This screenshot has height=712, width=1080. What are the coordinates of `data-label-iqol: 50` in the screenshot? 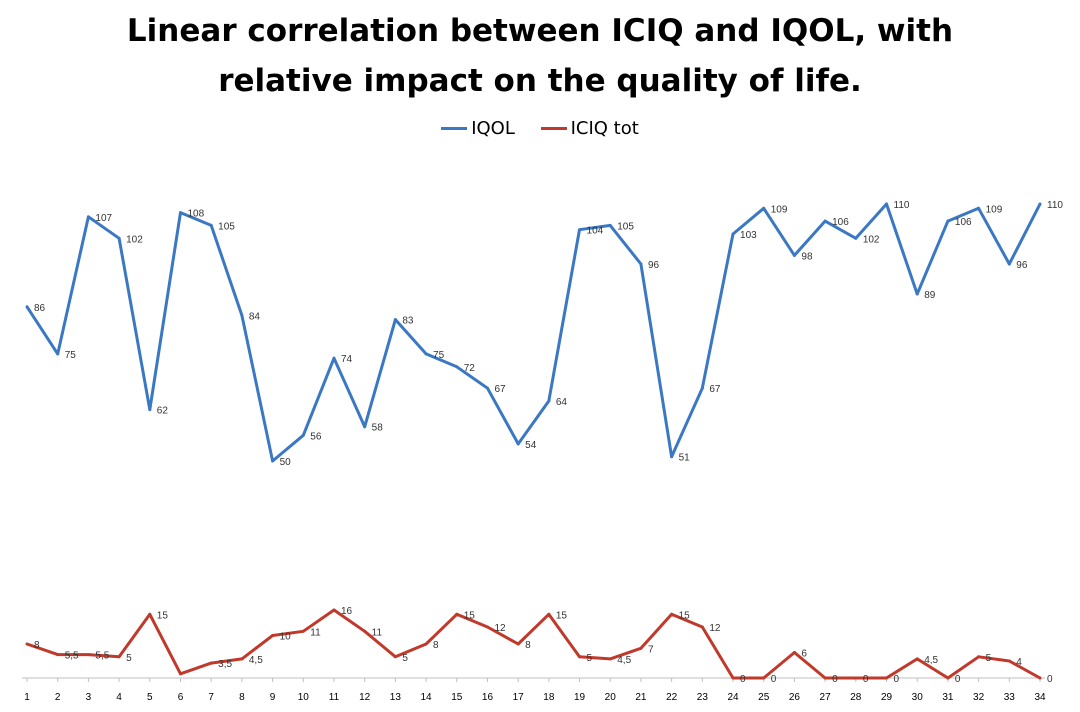 It's located at (286, 462).